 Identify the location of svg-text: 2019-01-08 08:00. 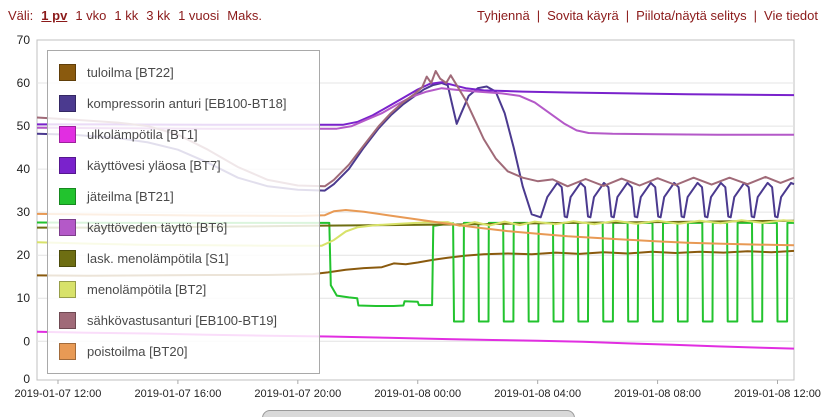
(657, 394).